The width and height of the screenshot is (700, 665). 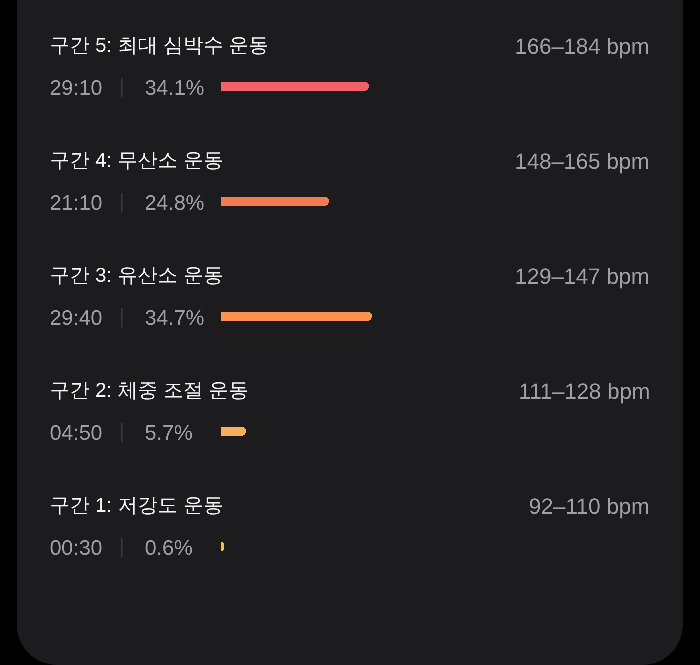 What do you see at coordinates (582, 46) in the screenshot?
I see `y2-tick-label: 166–184 bpm` at bounding box center [582, 46].